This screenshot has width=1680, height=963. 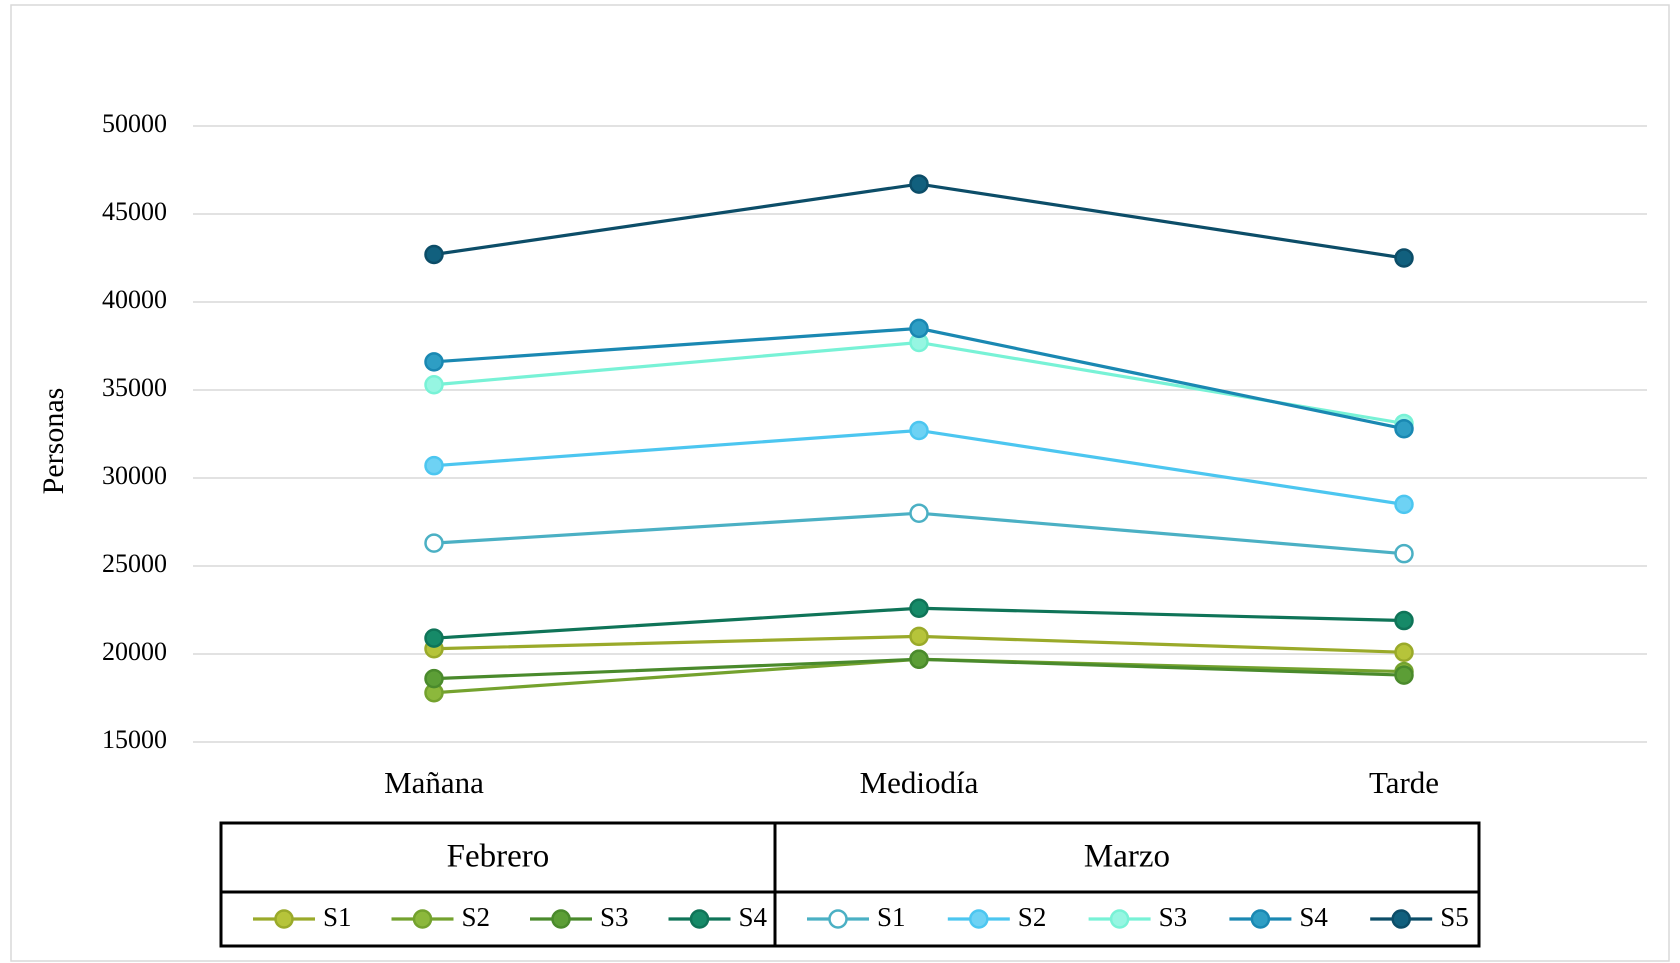 I want to click on legend-label: S5, so click(x=1454, y=917).